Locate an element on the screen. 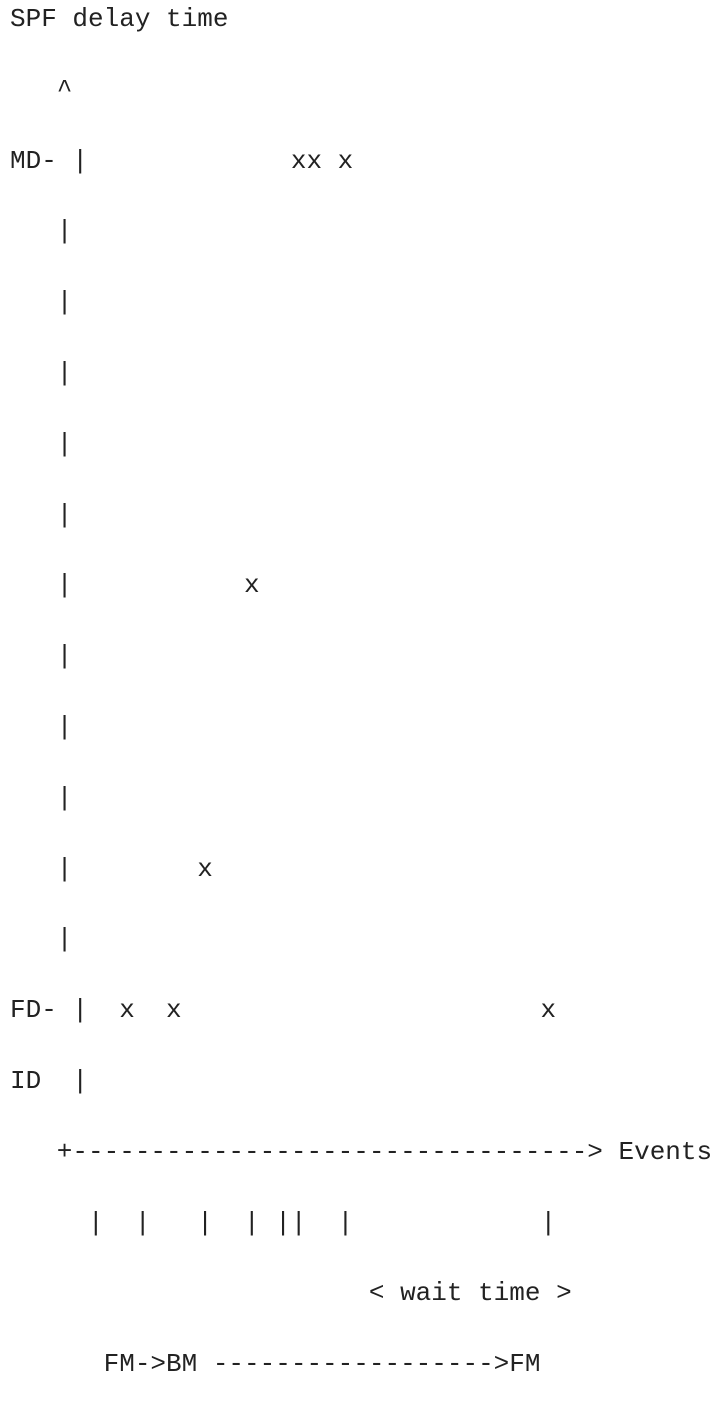  diagram-line-axis-3: | is located at coordinates (41, 231).